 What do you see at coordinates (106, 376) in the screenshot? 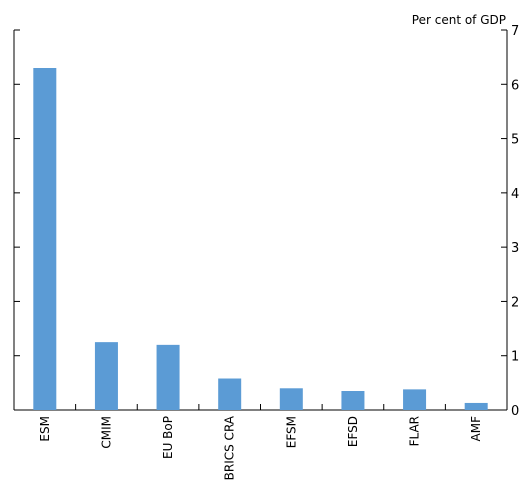
I see `bar-cmim` at bounding box center [106, 376].